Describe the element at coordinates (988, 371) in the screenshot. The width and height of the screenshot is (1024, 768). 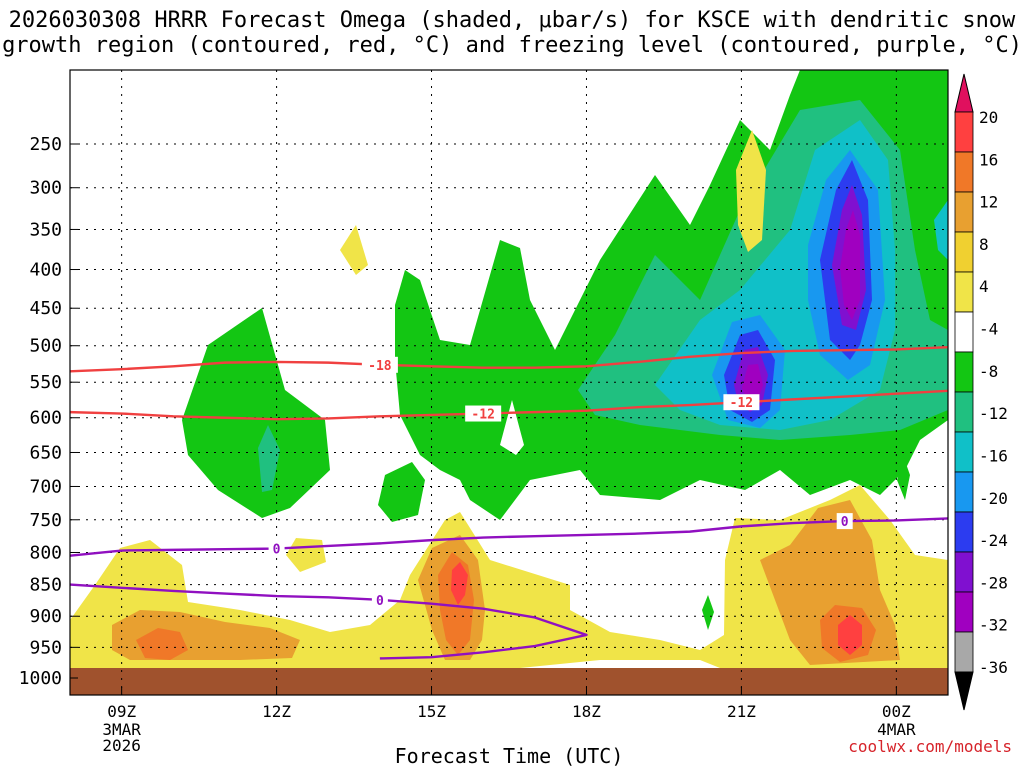
I see `colorbar-label: -8` at that location.